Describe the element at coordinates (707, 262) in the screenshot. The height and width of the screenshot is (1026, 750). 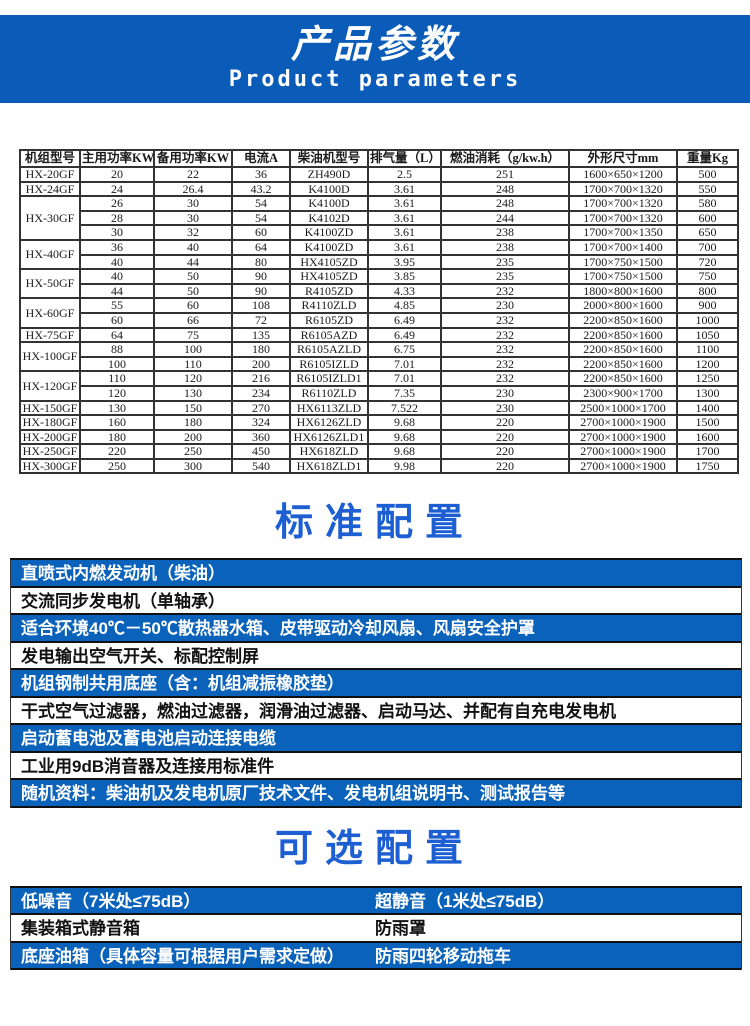
I see `spec-cell: 720` at that location.